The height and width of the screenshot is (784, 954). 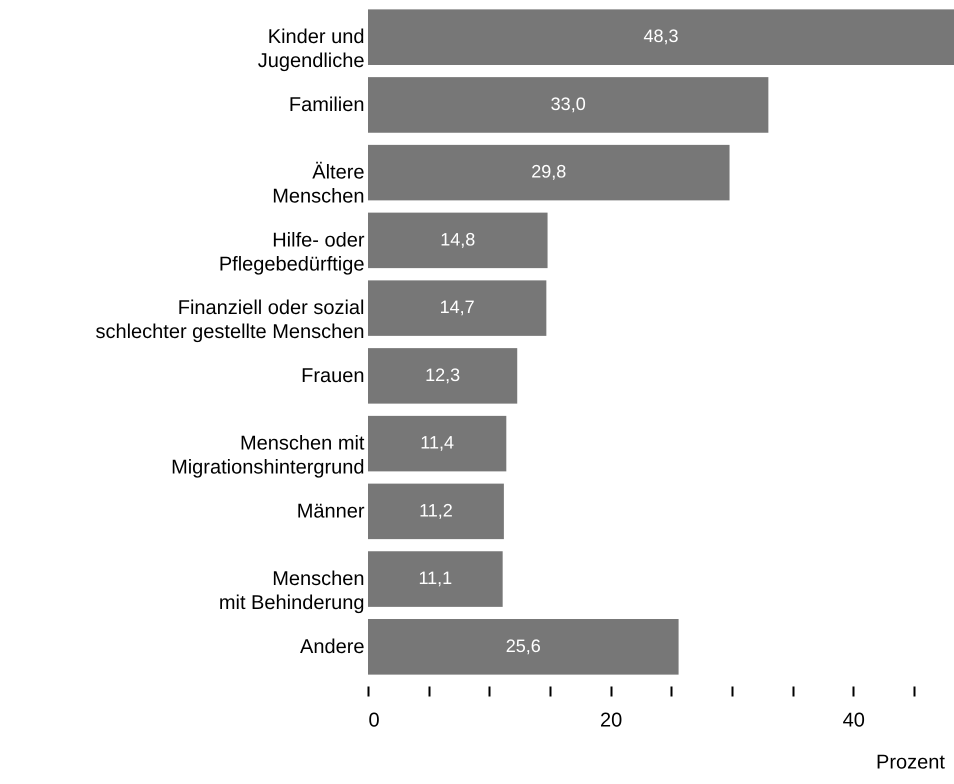 I want to click on data-label: 11,4, so click(x=437, y=442).